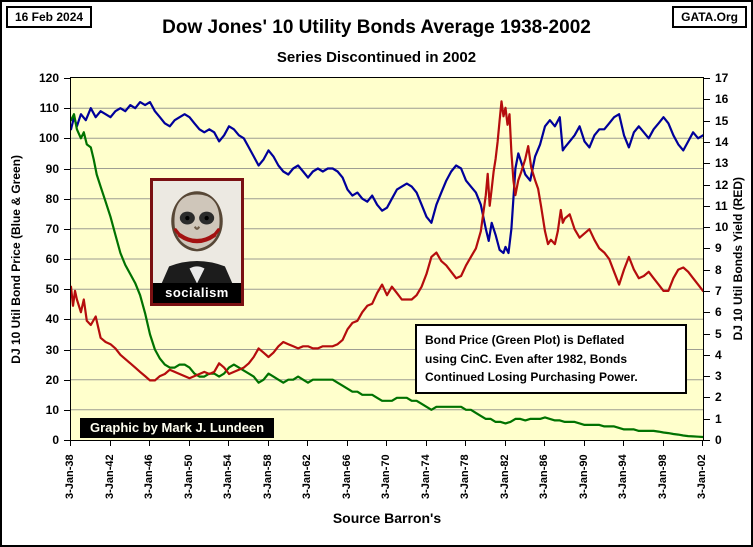 The width and height of the screenshot is (753, 547). Describe the element at coordinates (662, 476) in the screenshot. I see `x-axis-tick-label: 3-Jan-98` at that location.